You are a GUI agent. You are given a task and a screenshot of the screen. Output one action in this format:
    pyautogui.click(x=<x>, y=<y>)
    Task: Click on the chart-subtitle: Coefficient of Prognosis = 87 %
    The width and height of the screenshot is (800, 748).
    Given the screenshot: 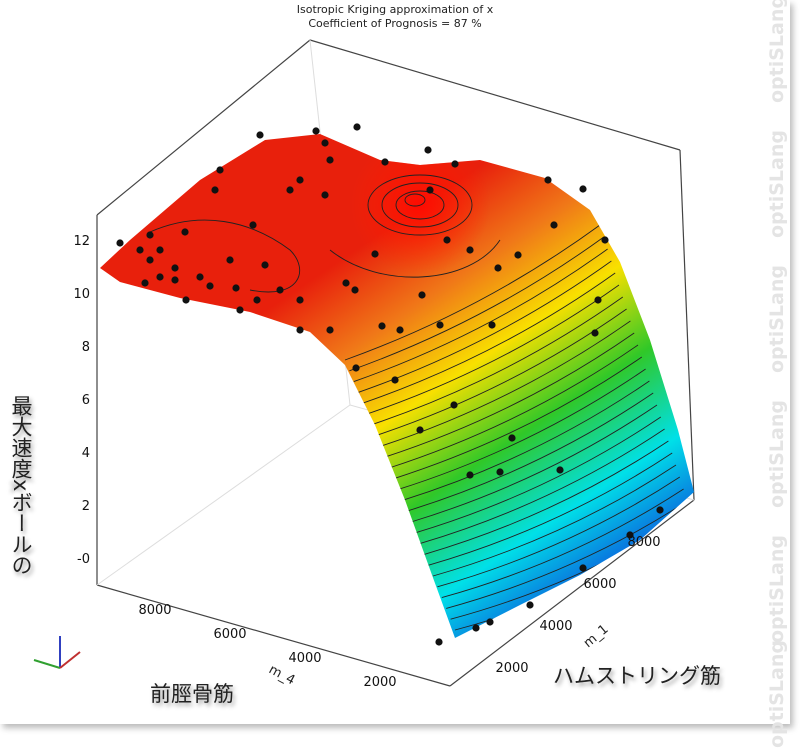 What is the action you would take?
    pyautogui.click(x=395, y=23)
    